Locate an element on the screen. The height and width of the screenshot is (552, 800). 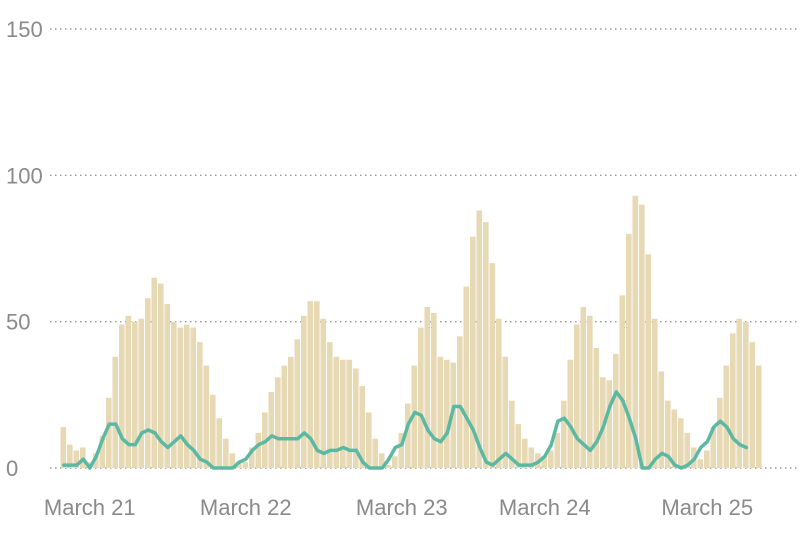
line-path is located at coordinates (405, 430).